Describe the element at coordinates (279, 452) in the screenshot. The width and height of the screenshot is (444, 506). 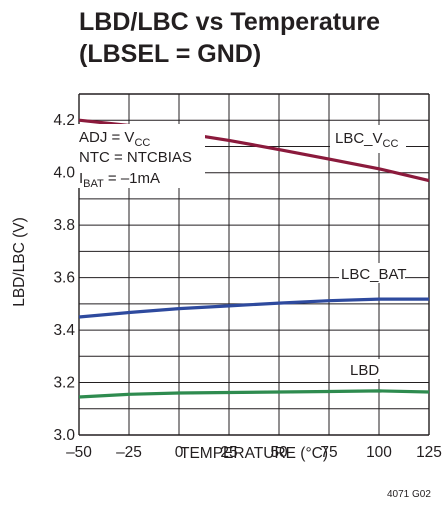
I see `x-tick-label: 50` at that location.